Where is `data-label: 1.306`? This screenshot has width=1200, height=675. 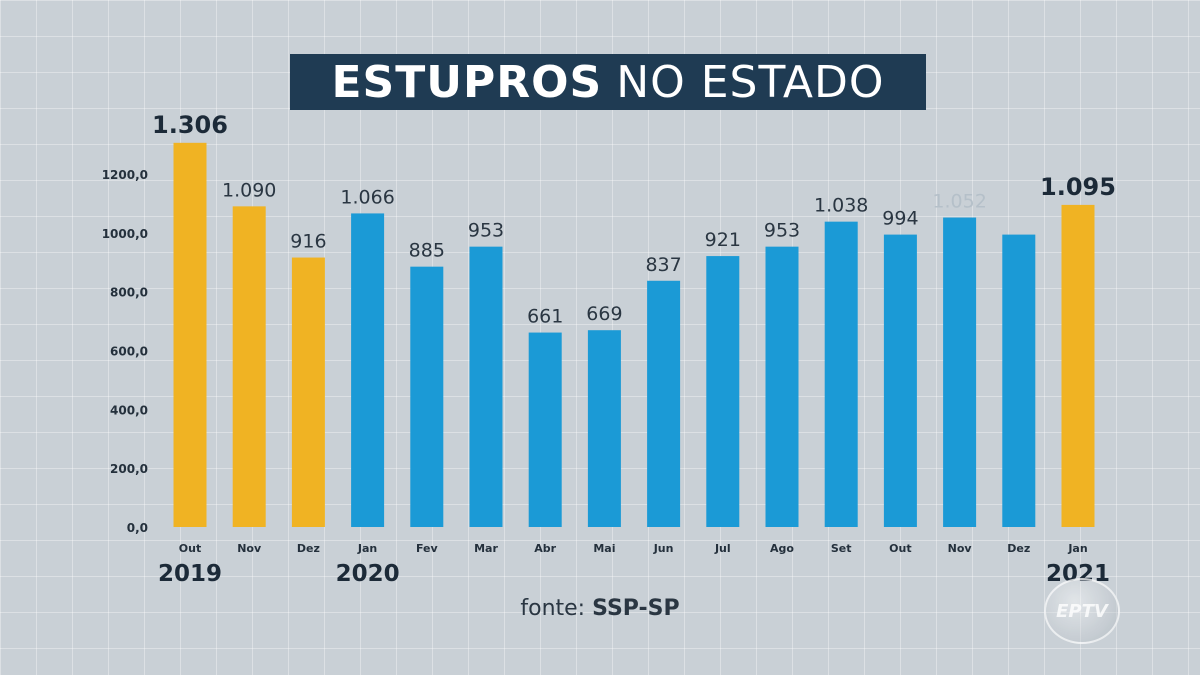
data-label: 1.306 is located at coordinates (190, 125).